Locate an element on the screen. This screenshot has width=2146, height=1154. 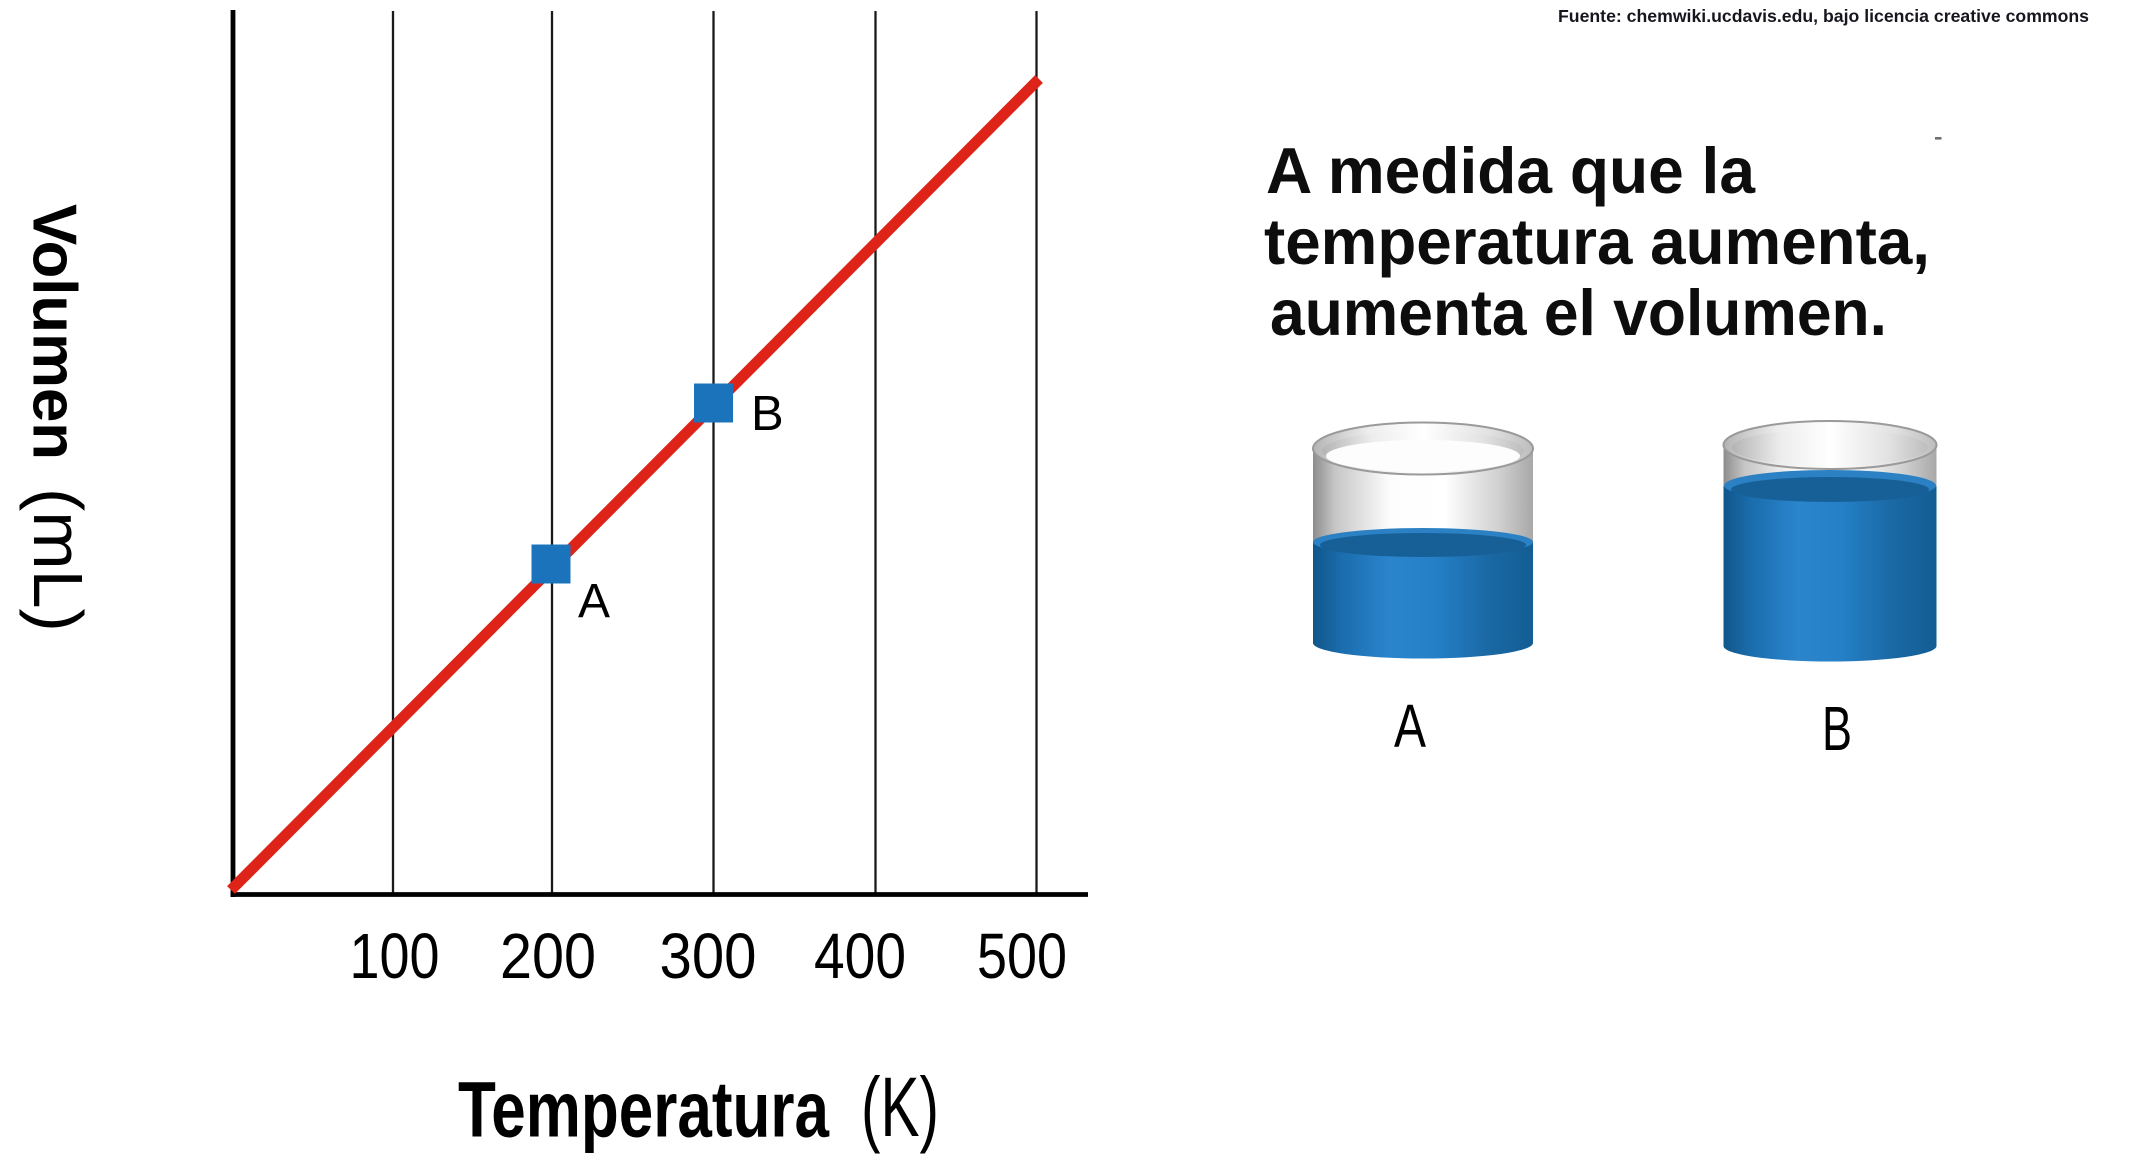
svg-text: 500 is located at coordinates (1022, 956).